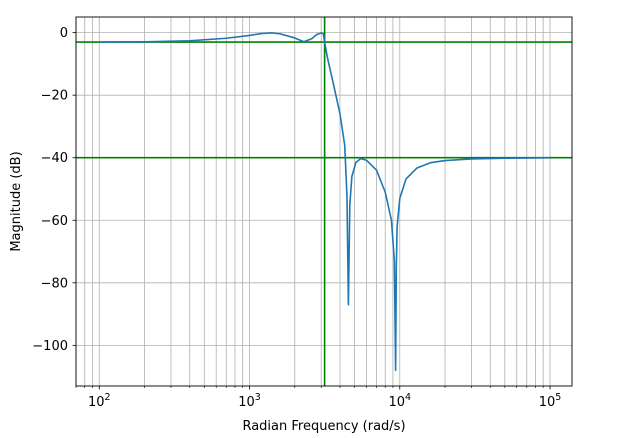 The height and width of the screenshot is (438, 634). What do you see at coordinates (50, 190) in the screenshot?
I see `y-tick-labels: 0 −20 −40 −60 −80 −100` at bounding box center [50, 190].